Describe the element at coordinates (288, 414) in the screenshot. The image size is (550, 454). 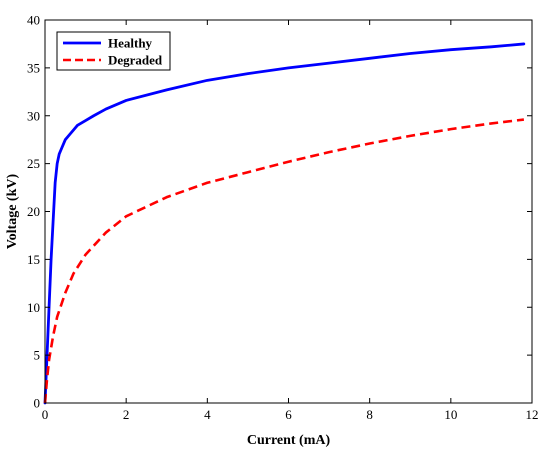
I see `x-tick-label: 6` at that location.